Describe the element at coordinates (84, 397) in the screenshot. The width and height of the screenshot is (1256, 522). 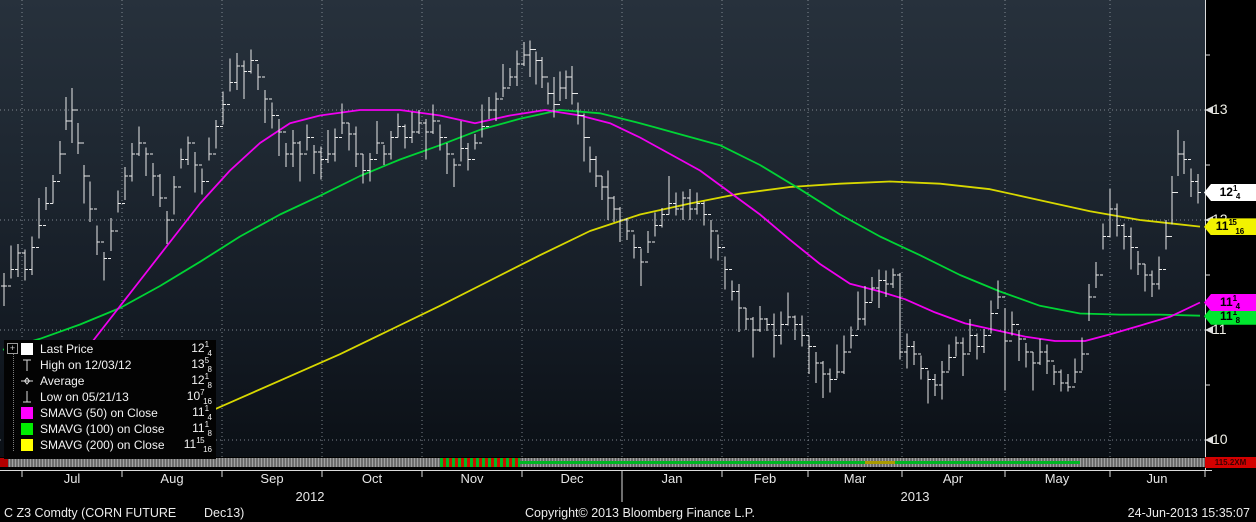
I see `legend-label: Low on 05/21/13` at that location.